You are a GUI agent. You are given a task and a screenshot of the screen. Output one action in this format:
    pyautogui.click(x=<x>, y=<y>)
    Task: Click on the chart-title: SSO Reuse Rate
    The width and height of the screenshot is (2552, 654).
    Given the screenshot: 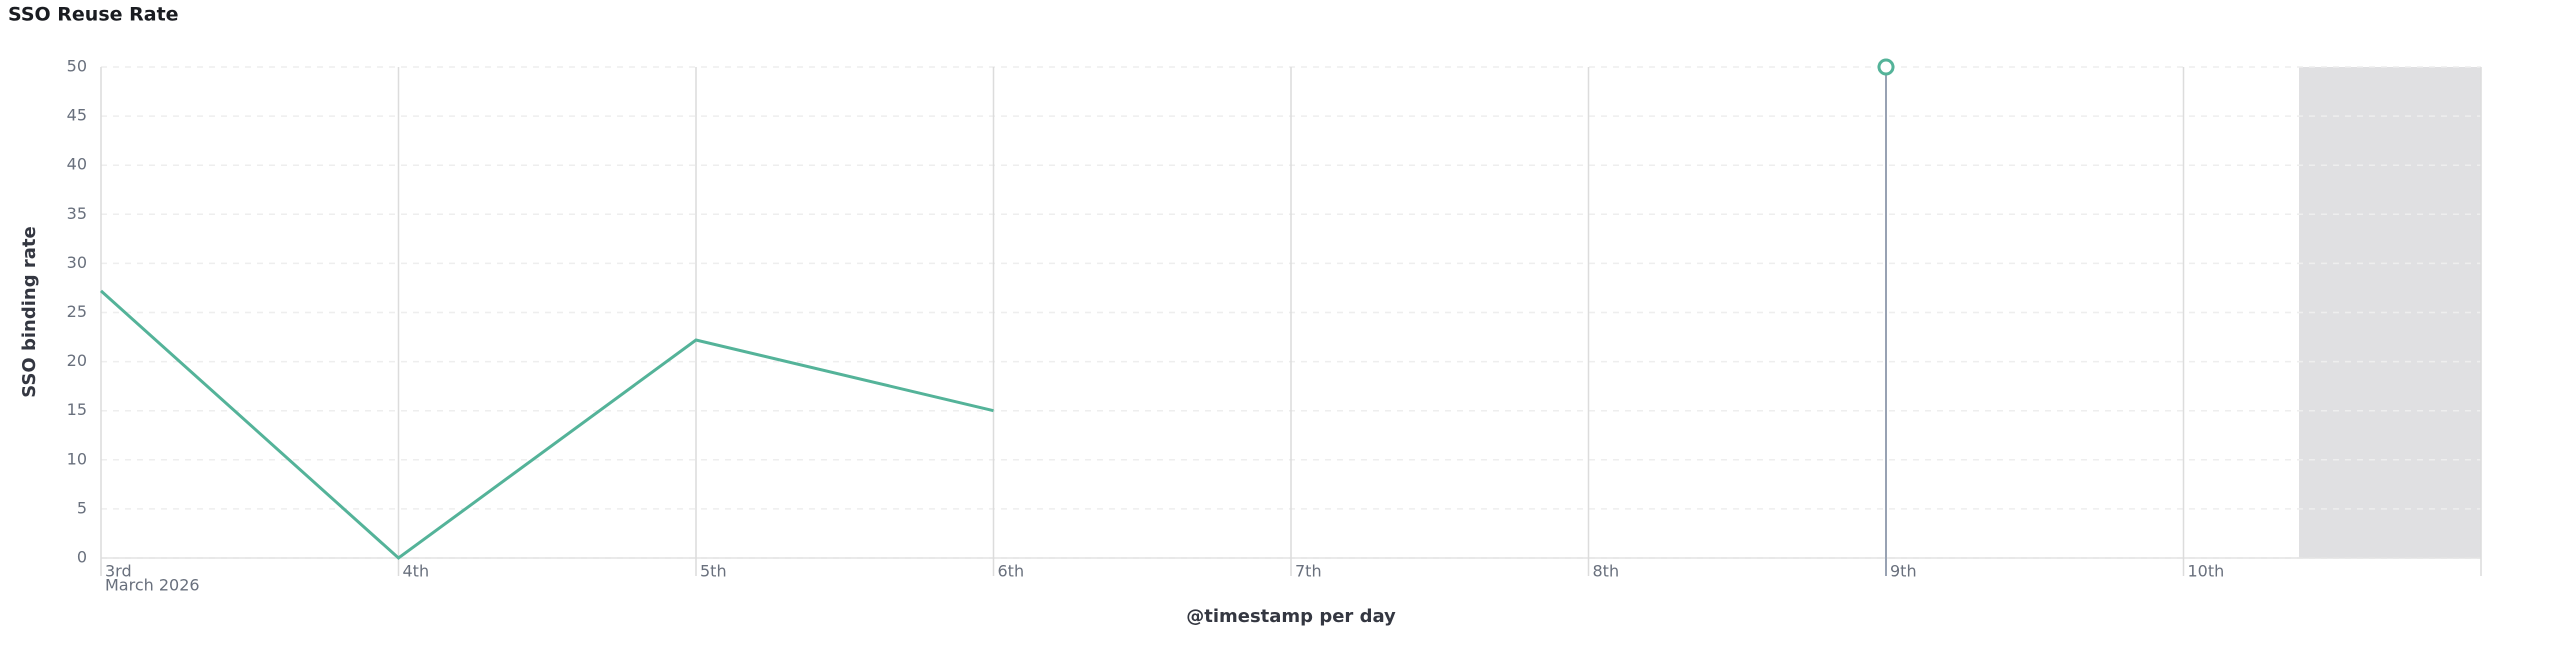 What is the action you would take?
    pyautogui.click(x=93, y=15)
    